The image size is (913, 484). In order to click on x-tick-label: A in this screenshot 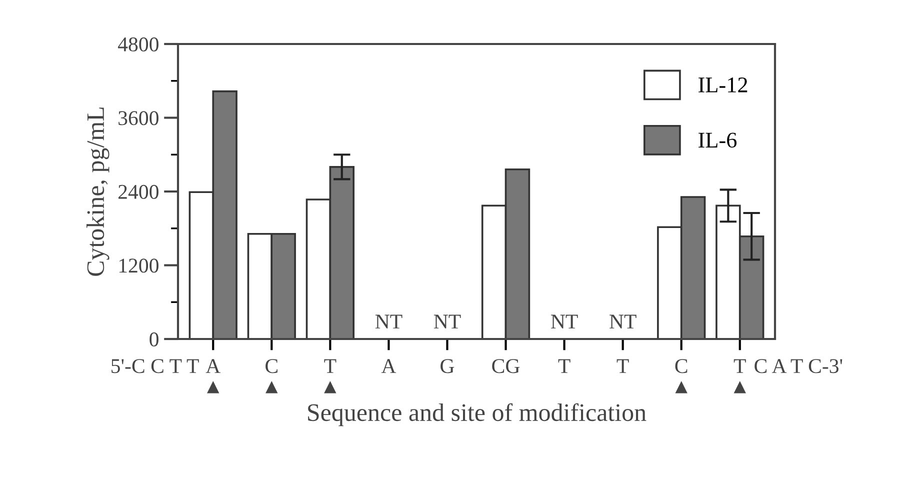, I will do `click(388, 366)`.